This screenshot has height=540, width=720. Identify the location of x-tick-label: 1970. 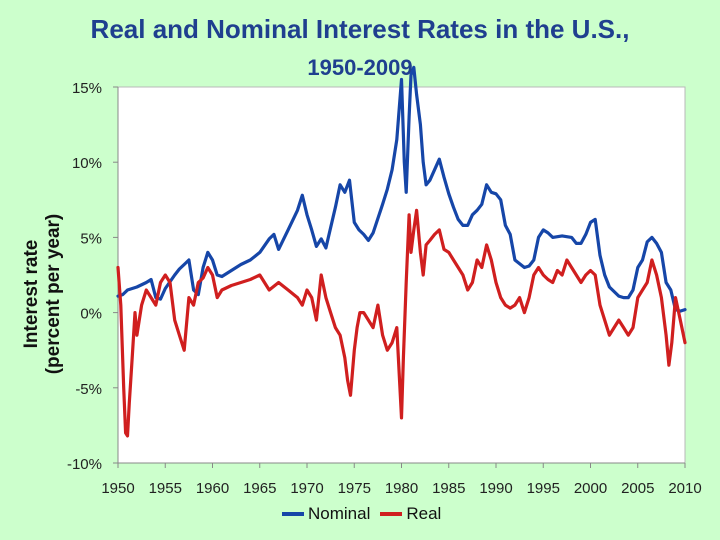
(306, 488).